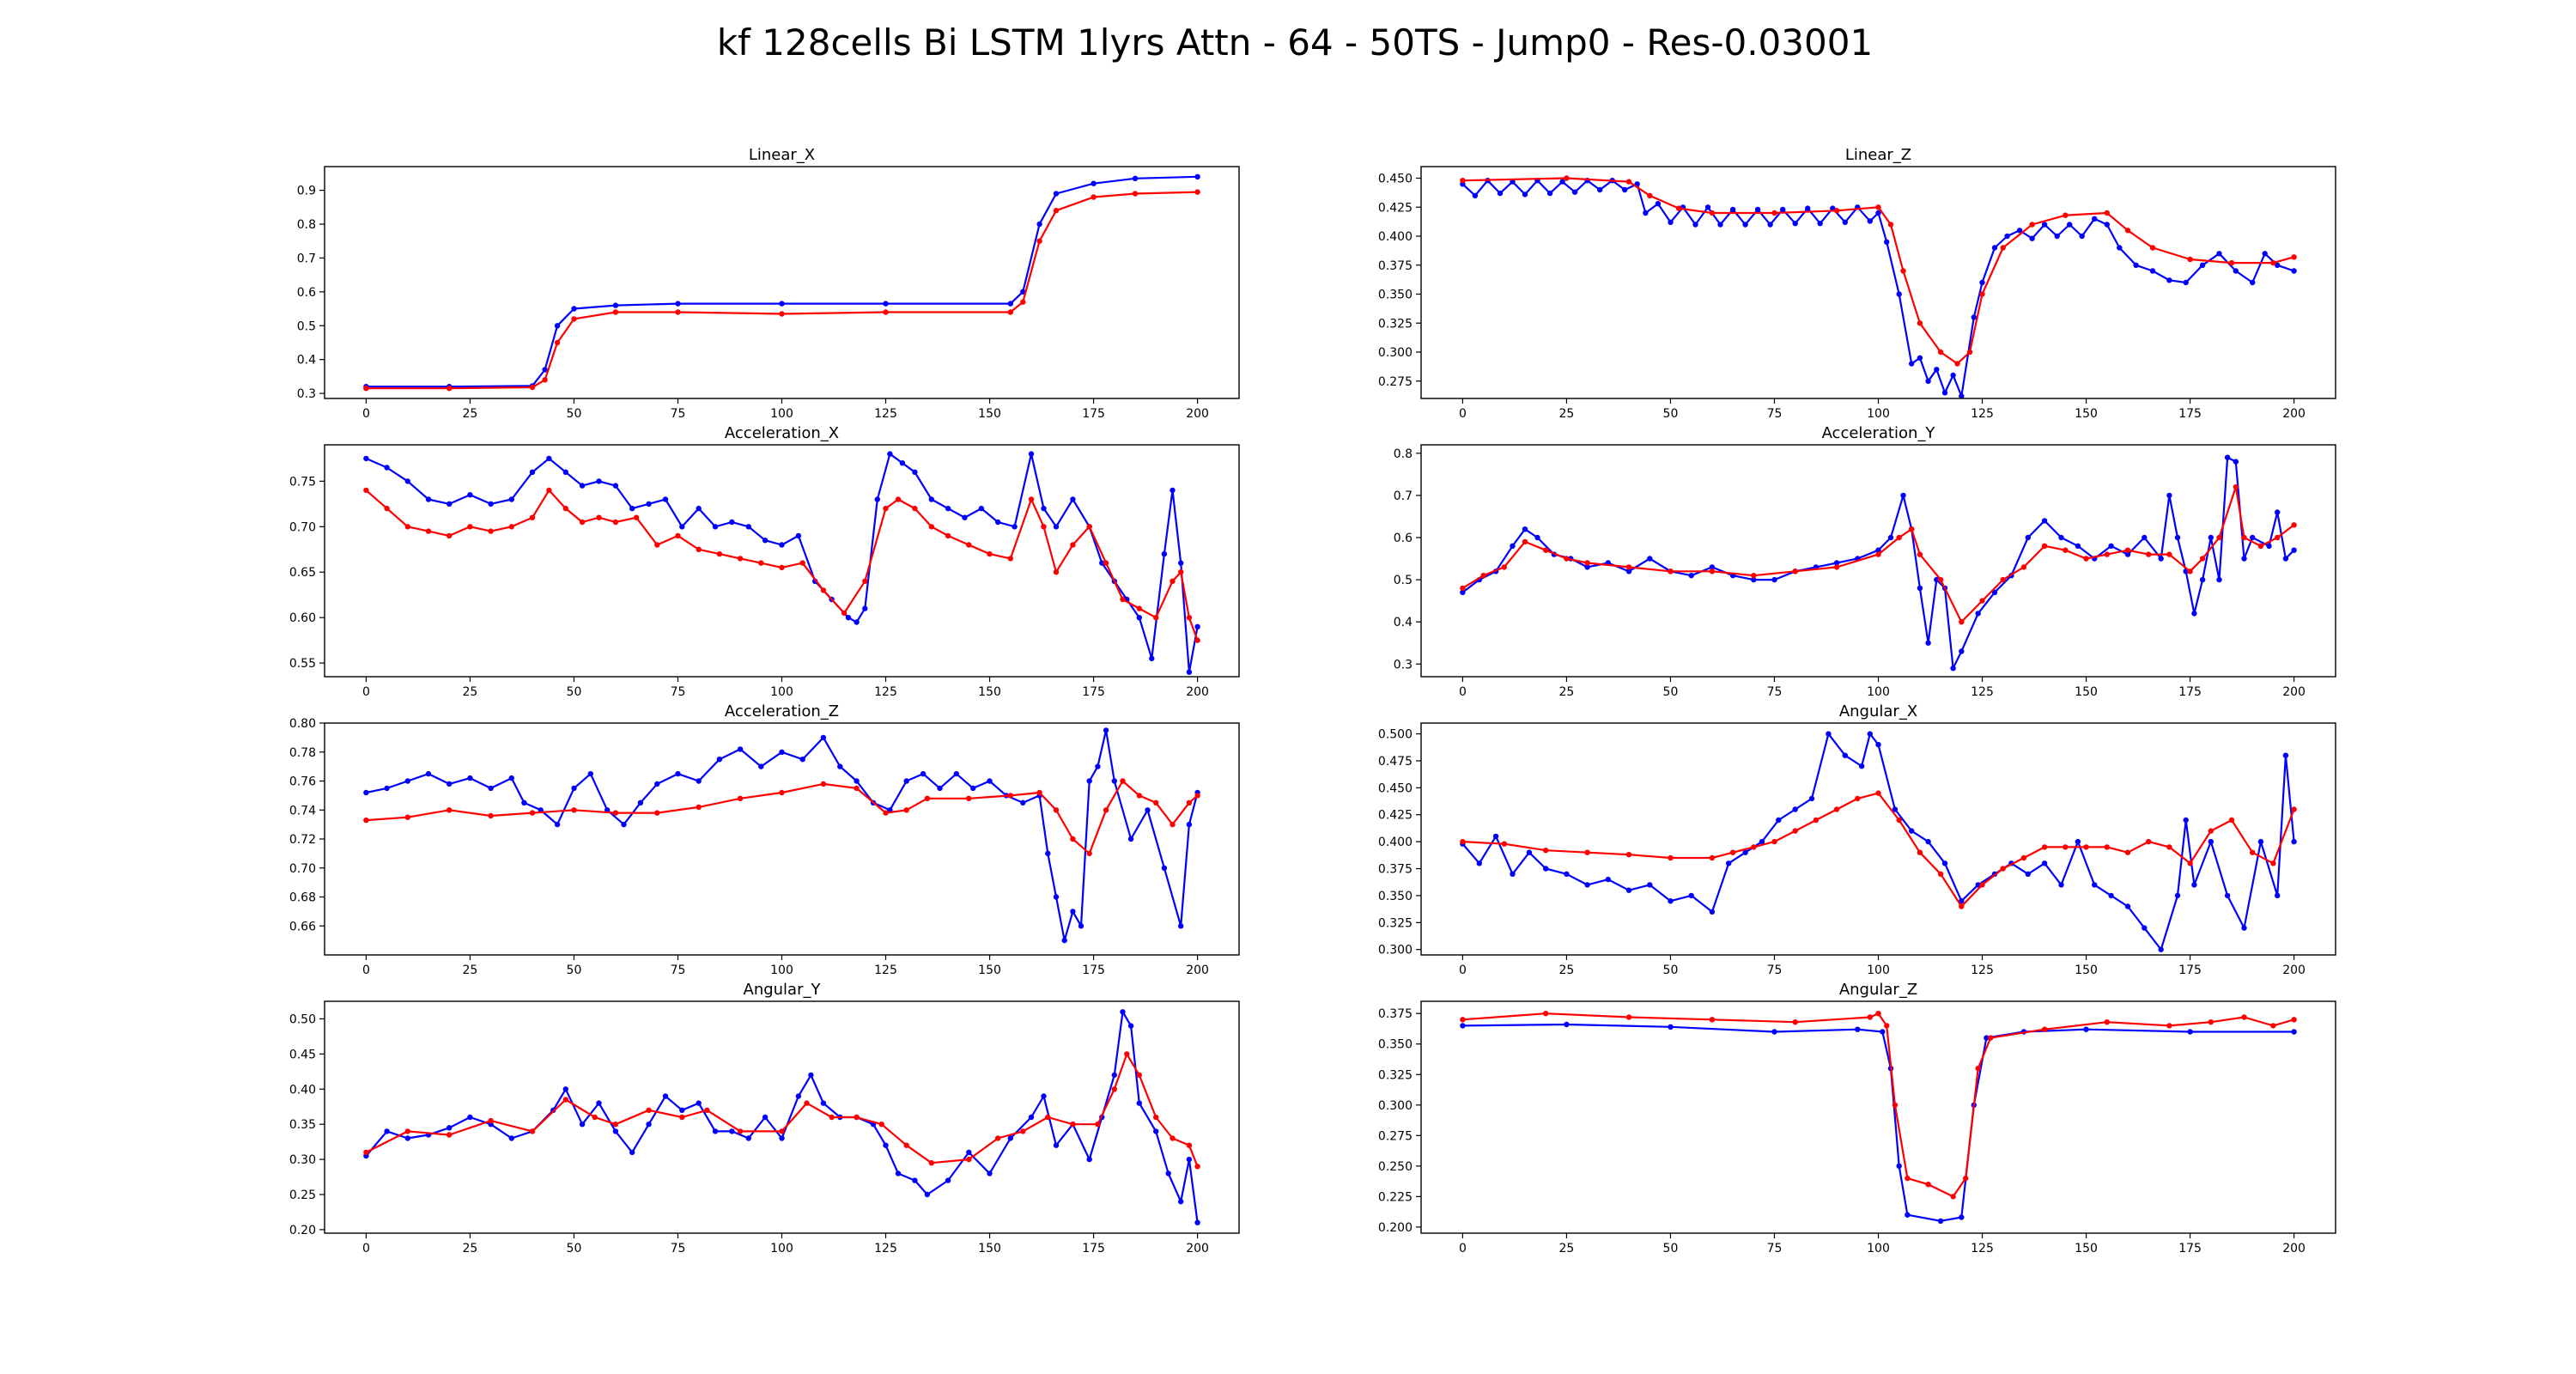 Image resolution: width=2576 pixels, height=1374 pixels. Describe the element at coordinates (302, 926) in the screenshot. I see `y-tick-label: 0.66` at that location.